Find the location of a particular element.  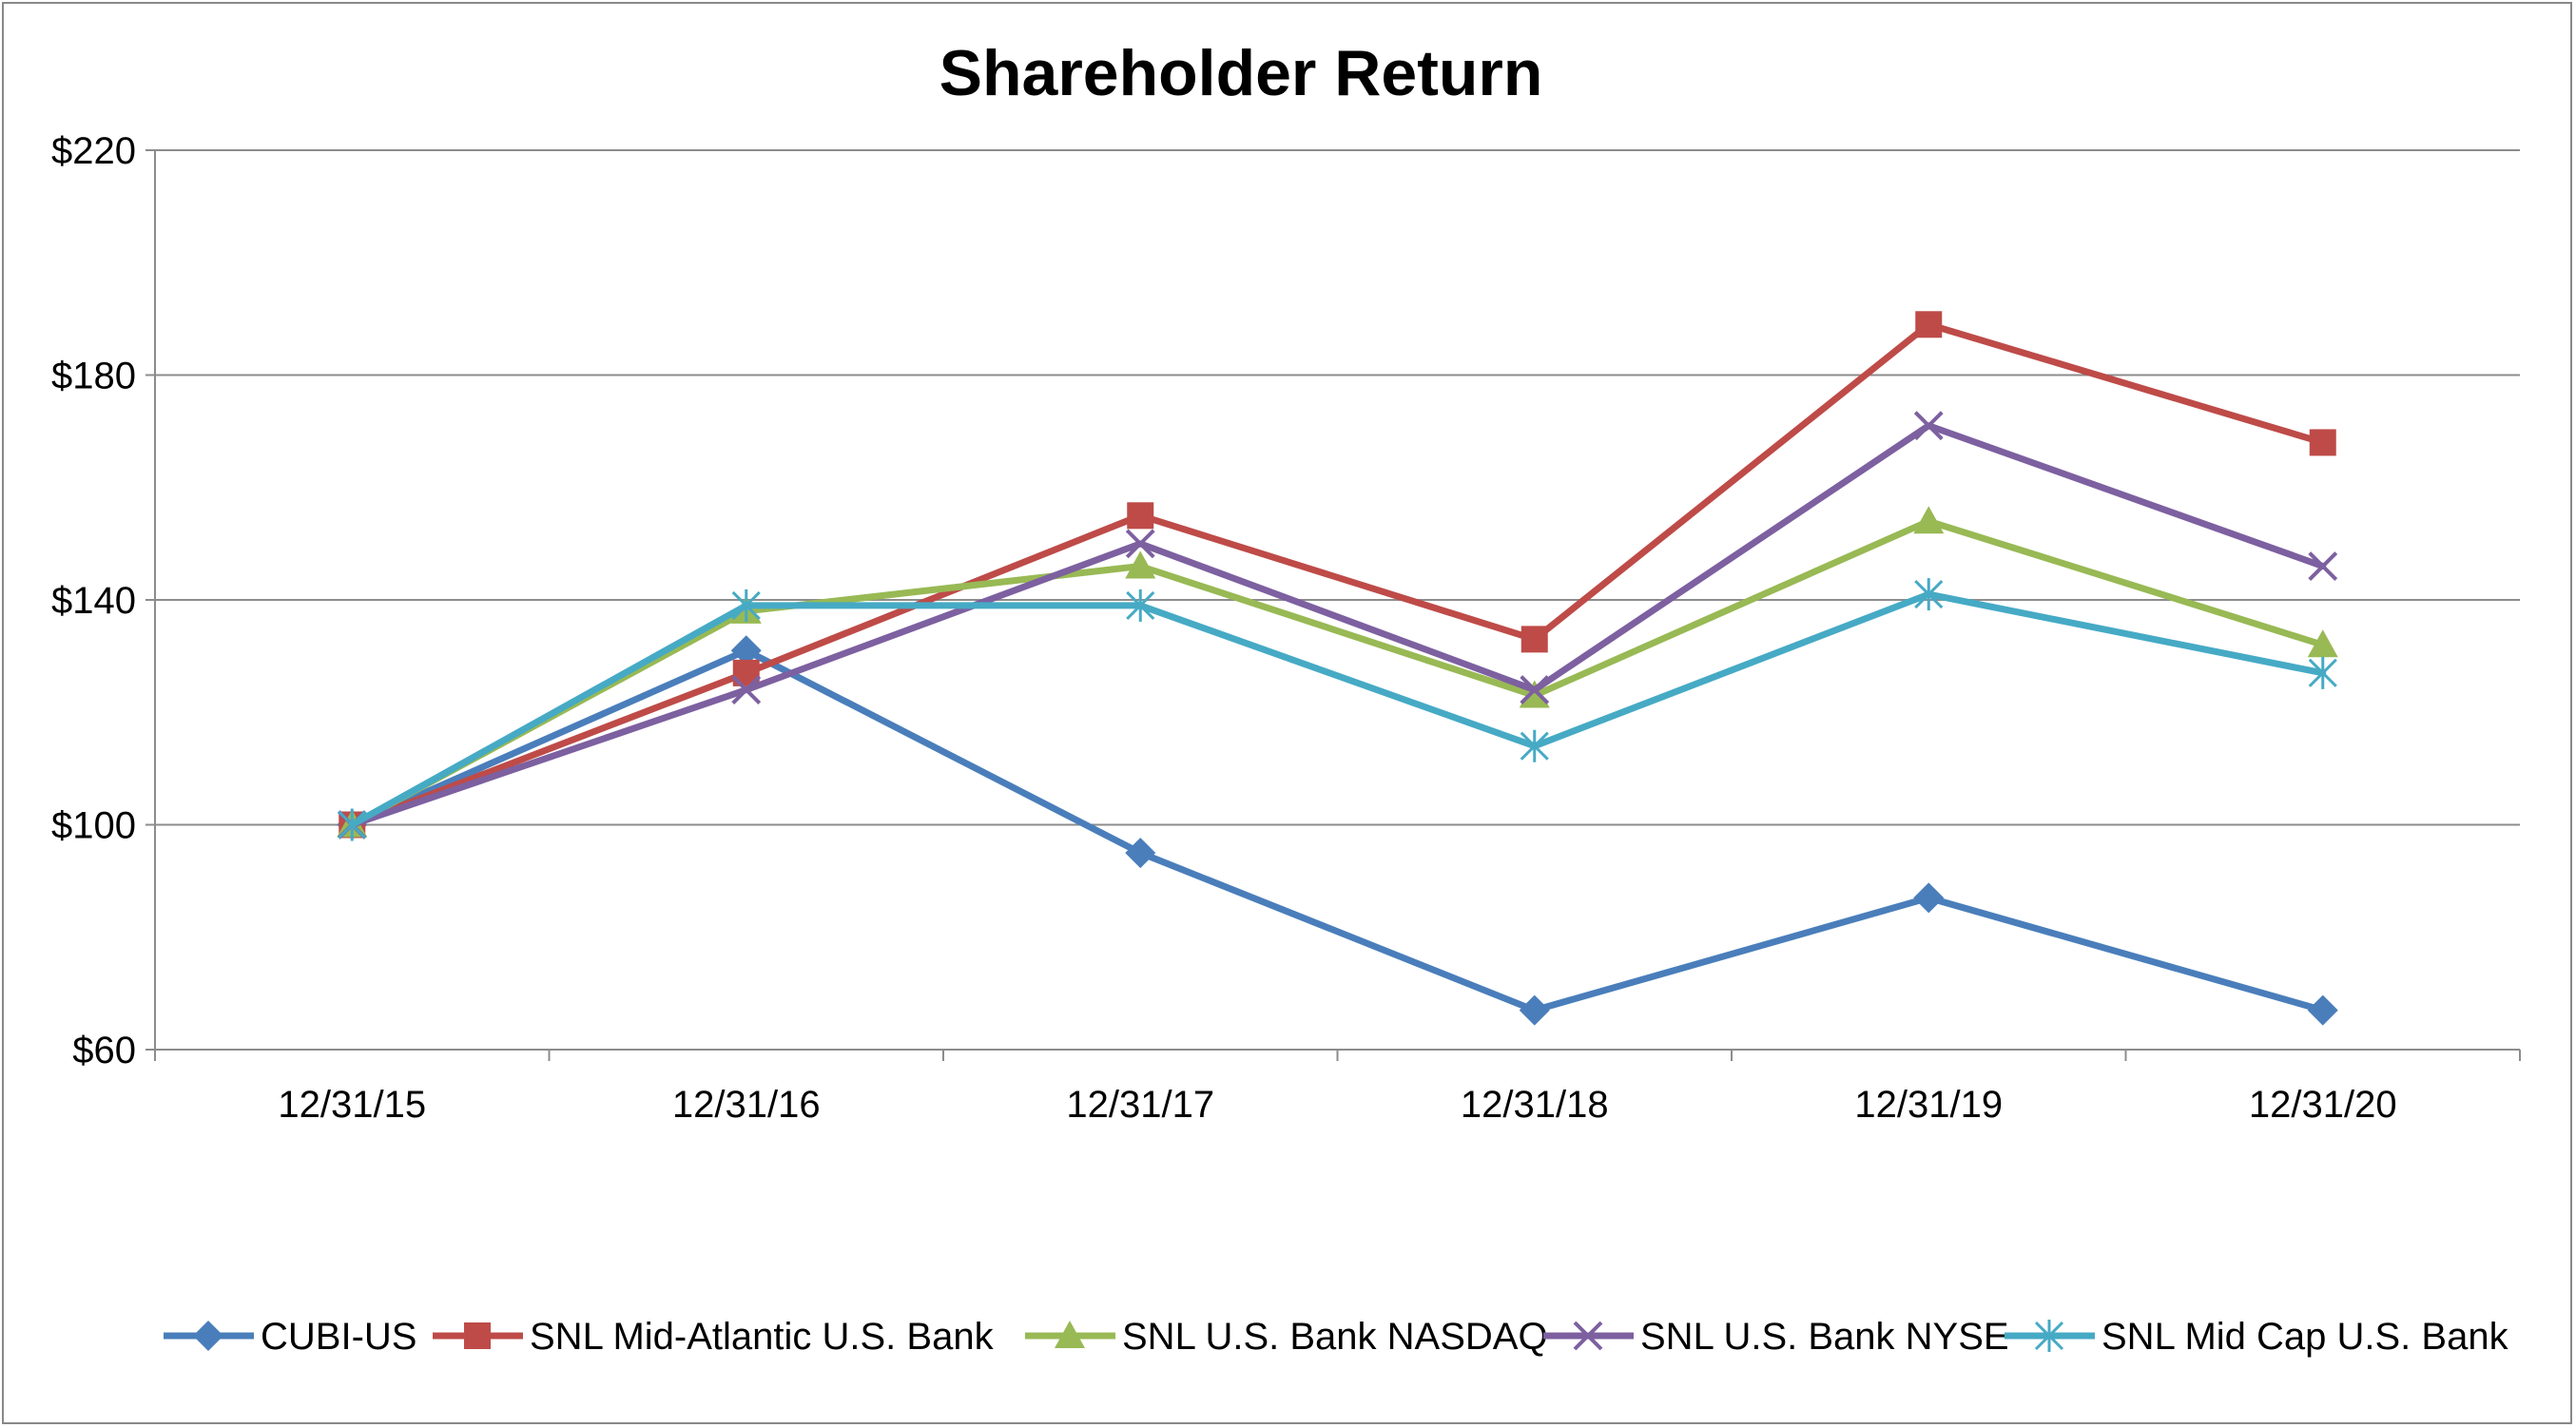

y-tick-label: $180 is located at coordinates (93, 377).